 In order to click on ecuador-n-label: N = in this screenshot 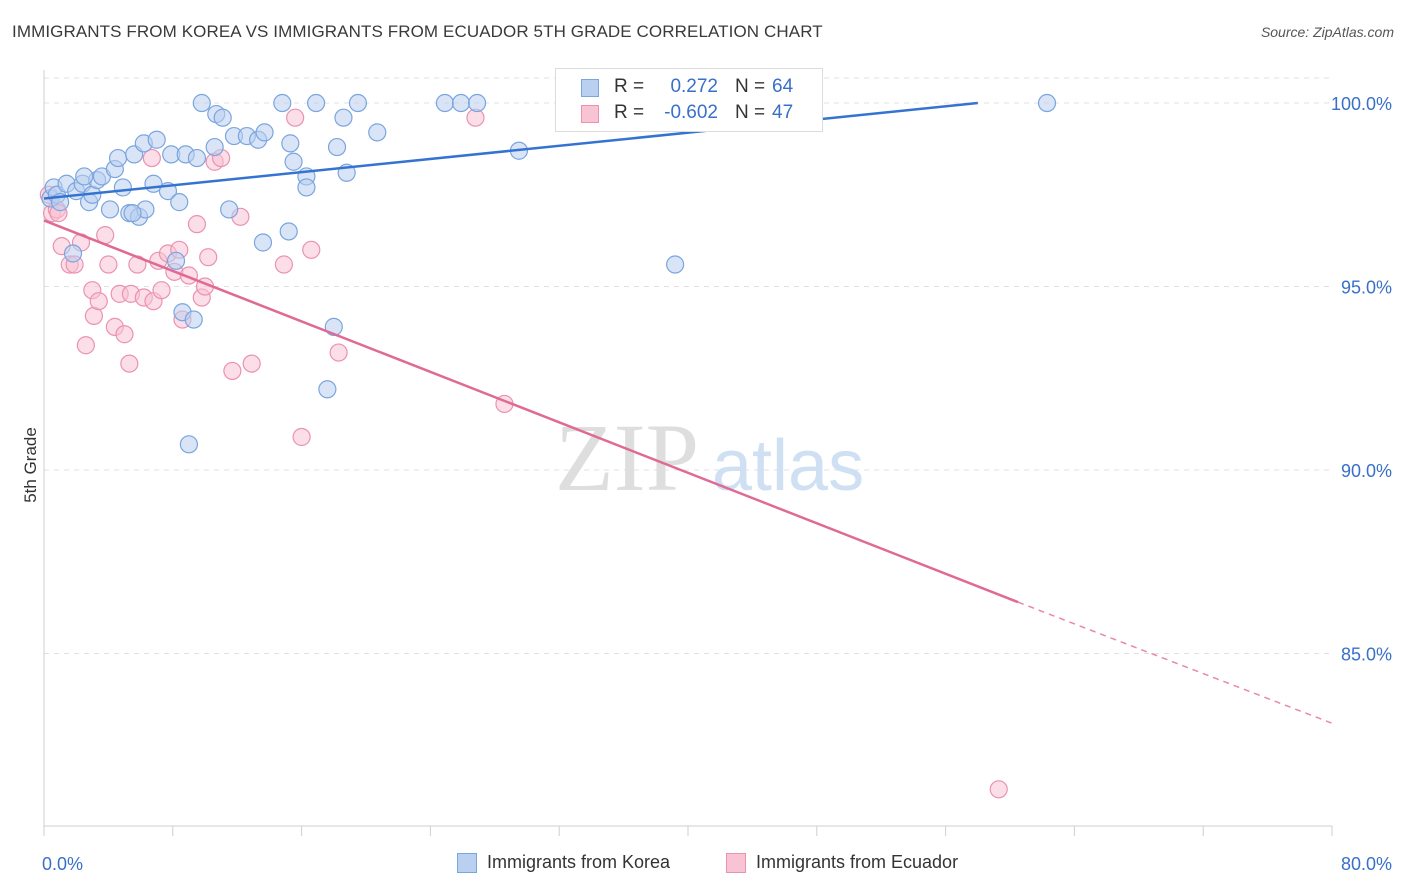, I will do `click(750, 112)`.